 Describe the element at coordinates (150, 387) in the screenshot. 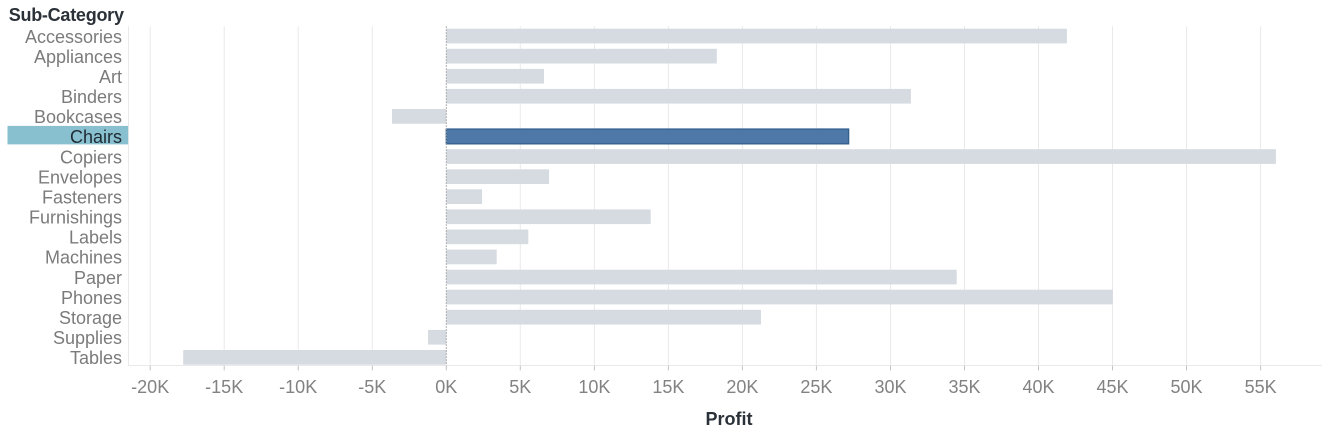

I see `svg-text: -20K` at that location.